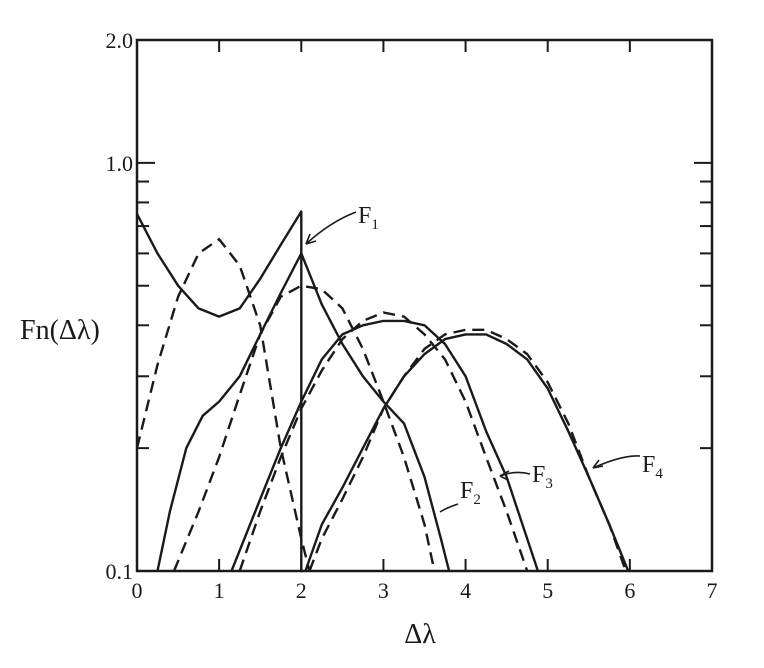 This screenshot has width=764, height=668. What do you see at coordinates (311, 239) in the screenshot?
I see `annotation-f1-arrowhead` at bounding box center [311, 239].